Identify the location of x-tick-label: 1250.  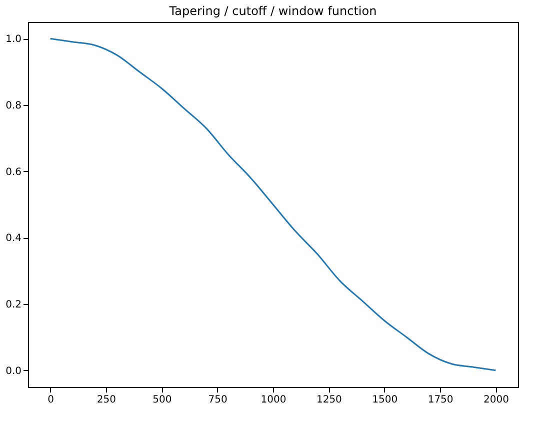
(329, 400).